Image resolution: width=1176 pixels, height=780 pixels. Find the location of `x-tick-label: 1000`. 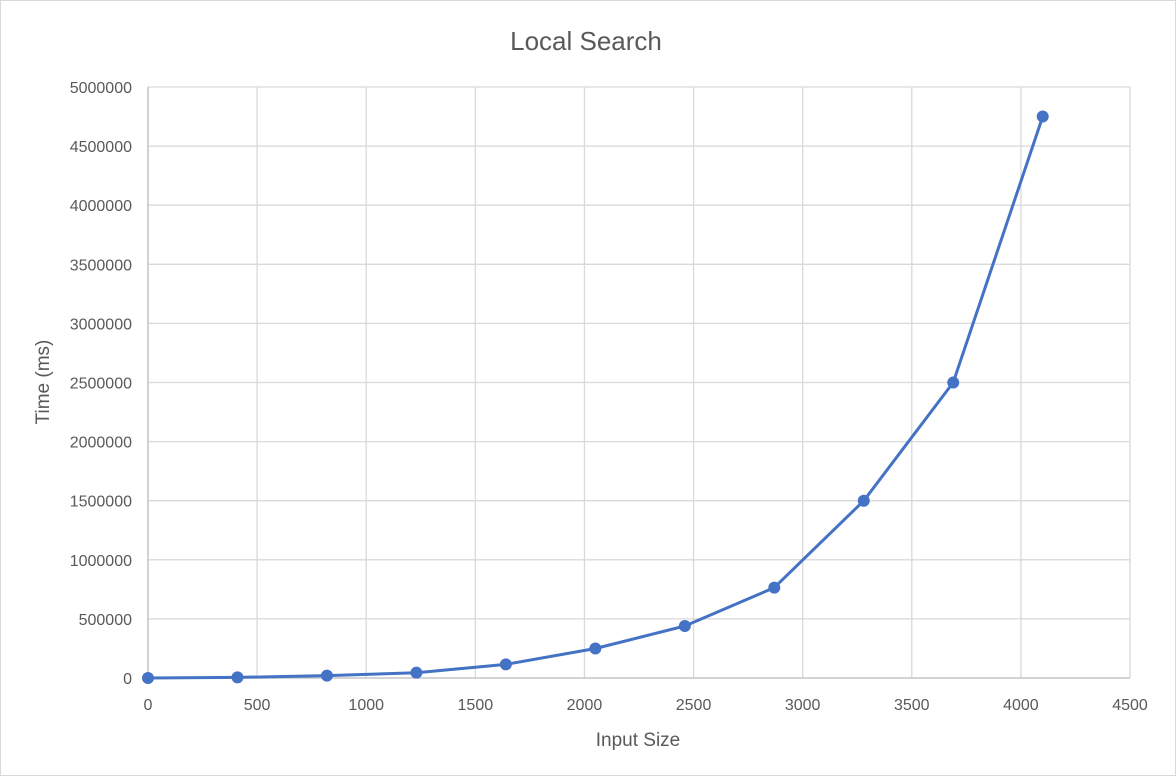

x-tick-label: 1000 is located at coordinates (366, 705).